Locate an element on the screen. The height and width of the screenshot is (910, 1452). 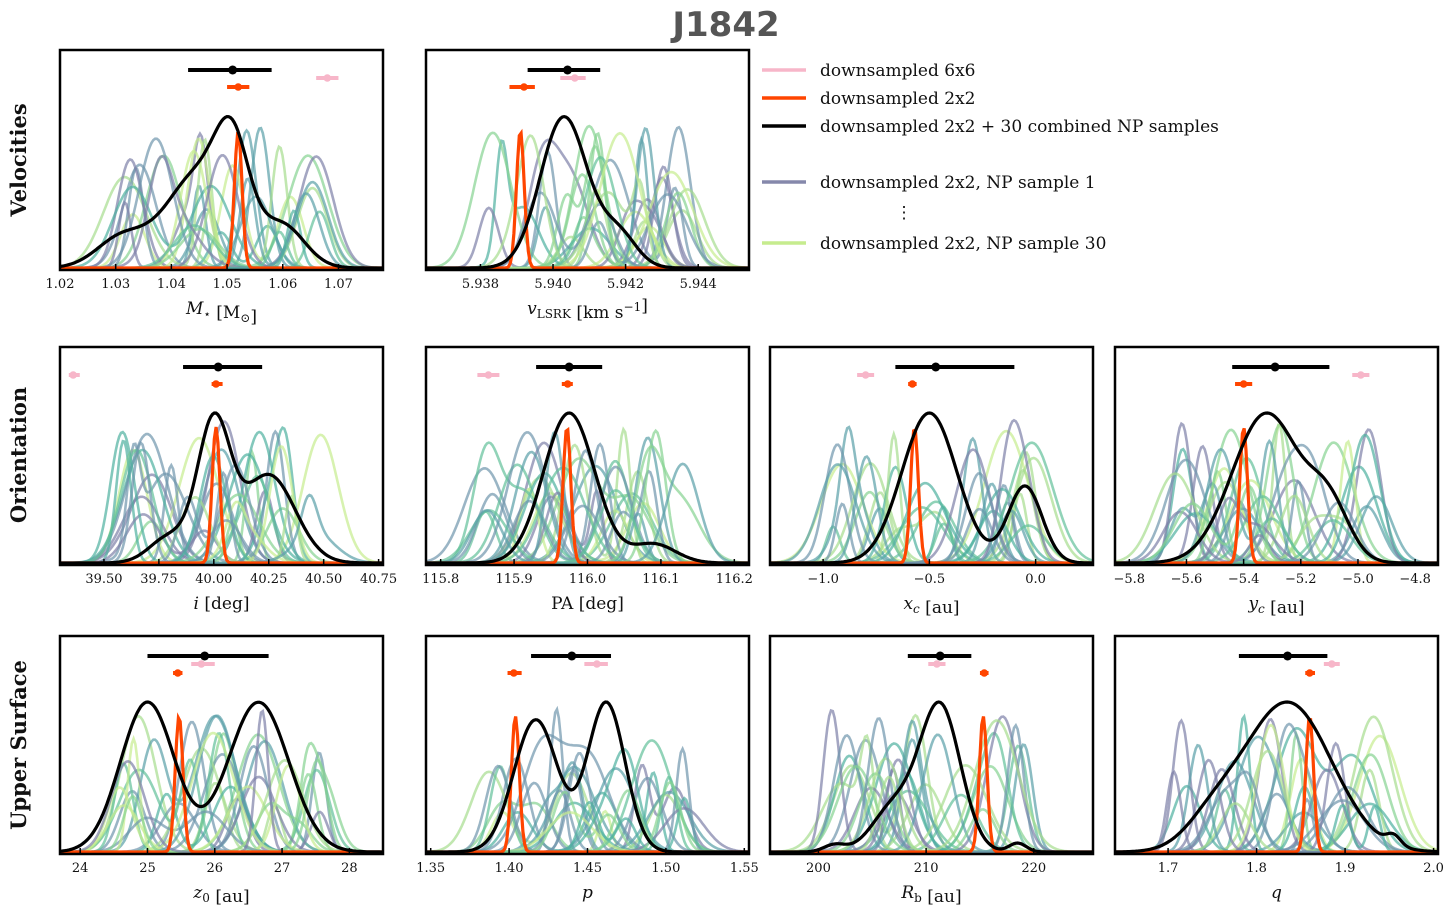
panel-rb: 200 210 220 Rb [au] is located at coordinates (931, 770).